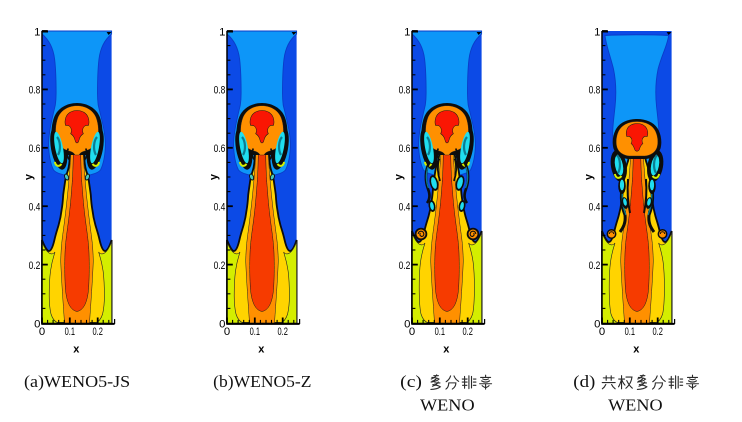 This screenshot has width=742, height=422. Describe the element at coordinates (262, 381) in the screenshot. I see `svg-text: (b)WENO5-Z` at that location.